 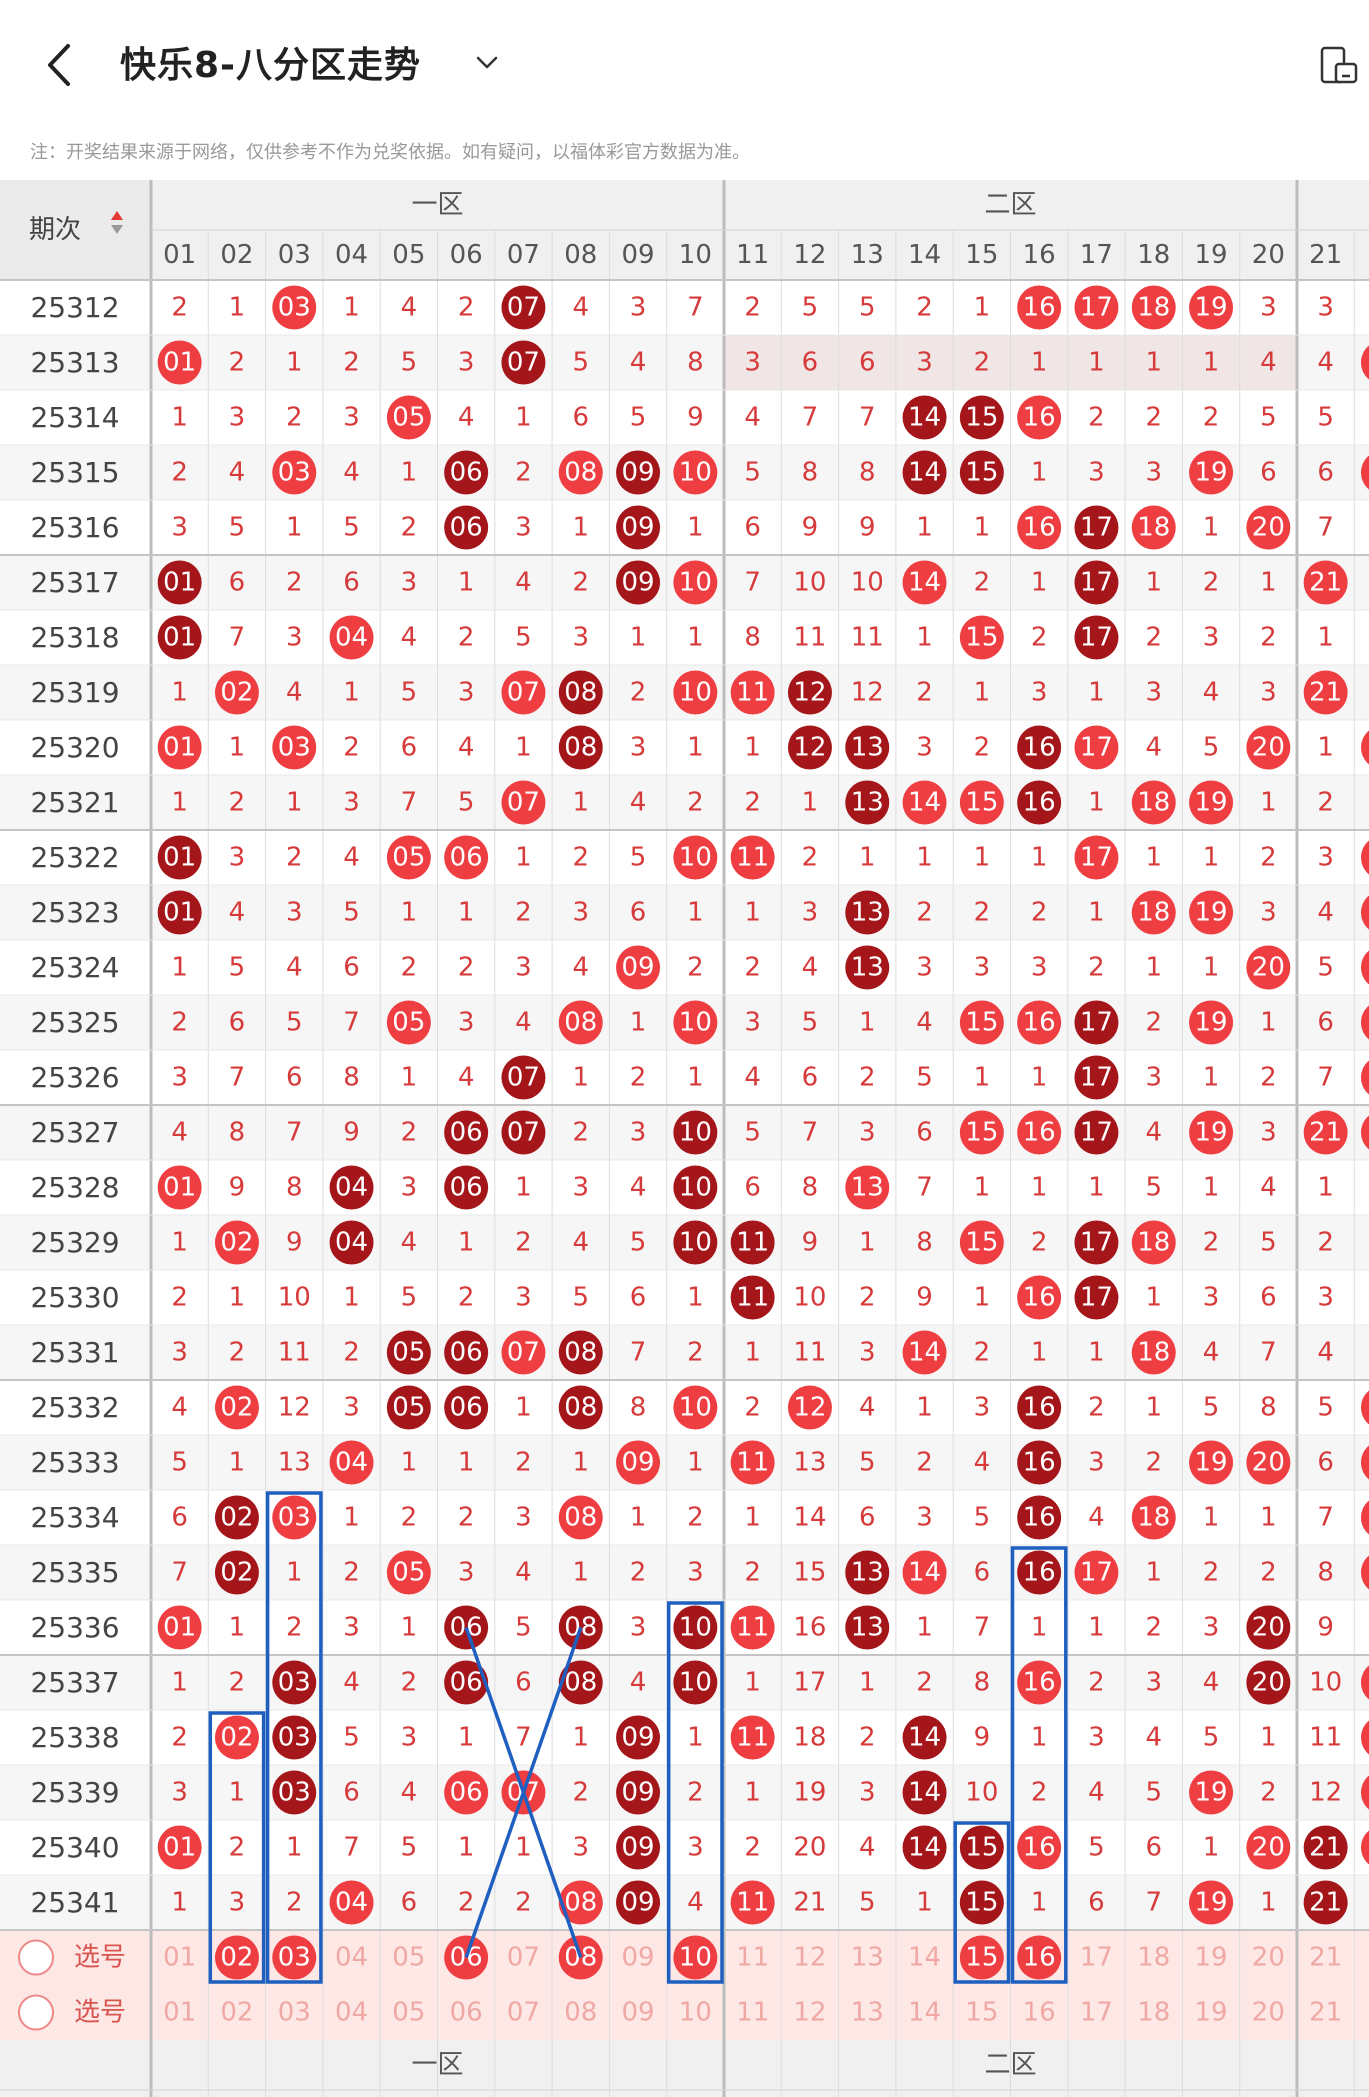 What do you see at coordinates (466, 2013) in the screenshot?
I see `select-number: 06` at bounding box center [466, 2013].